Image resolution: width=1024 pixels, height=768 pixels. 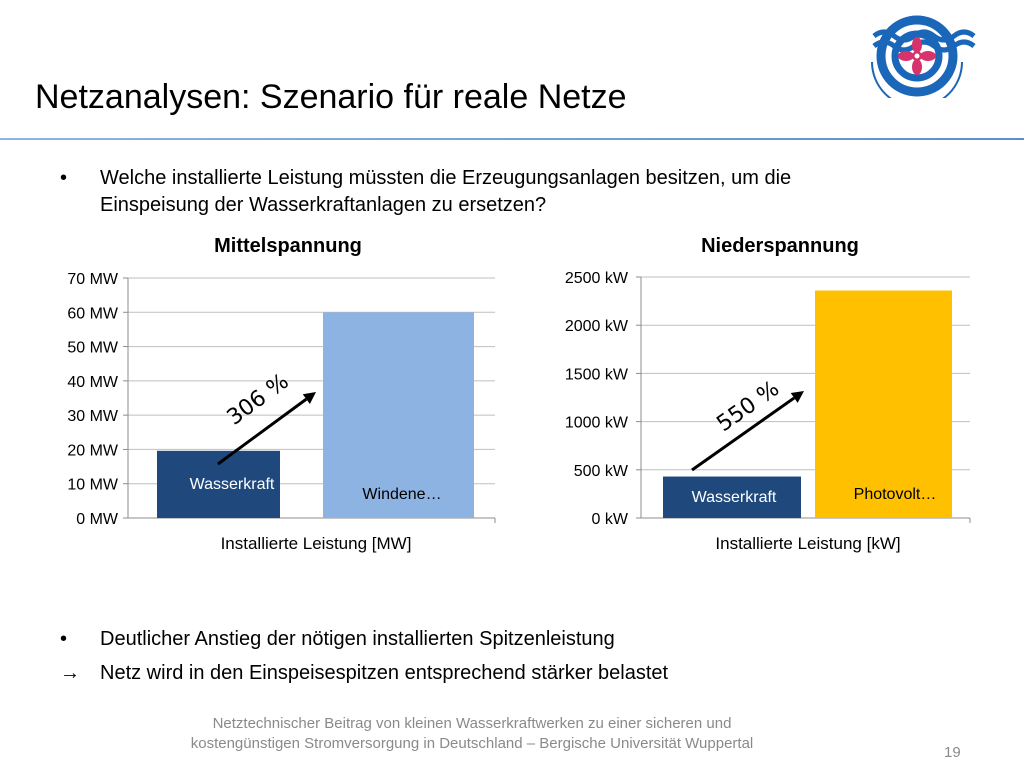 What do you see at coordinates (288, 246) in the screenshot?
I see `chart-title: Mittelspannung` at bounding box center [288, 246].